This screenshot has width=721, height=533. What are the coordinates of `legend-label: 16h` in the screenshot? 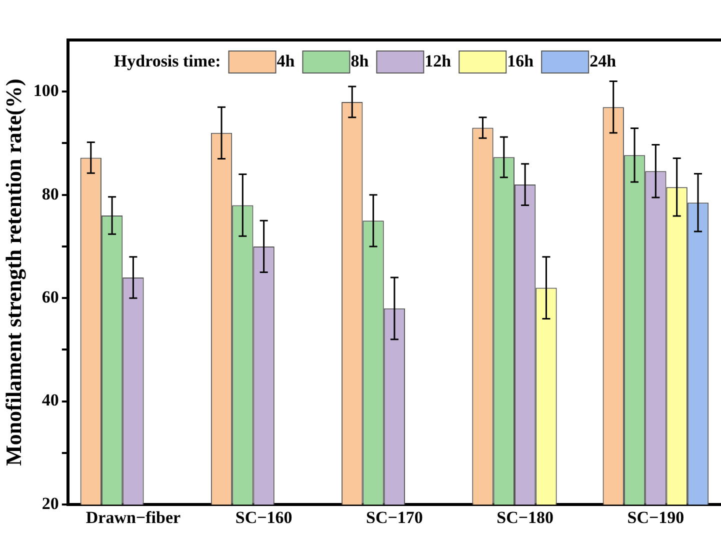 It's located at (520, 60).